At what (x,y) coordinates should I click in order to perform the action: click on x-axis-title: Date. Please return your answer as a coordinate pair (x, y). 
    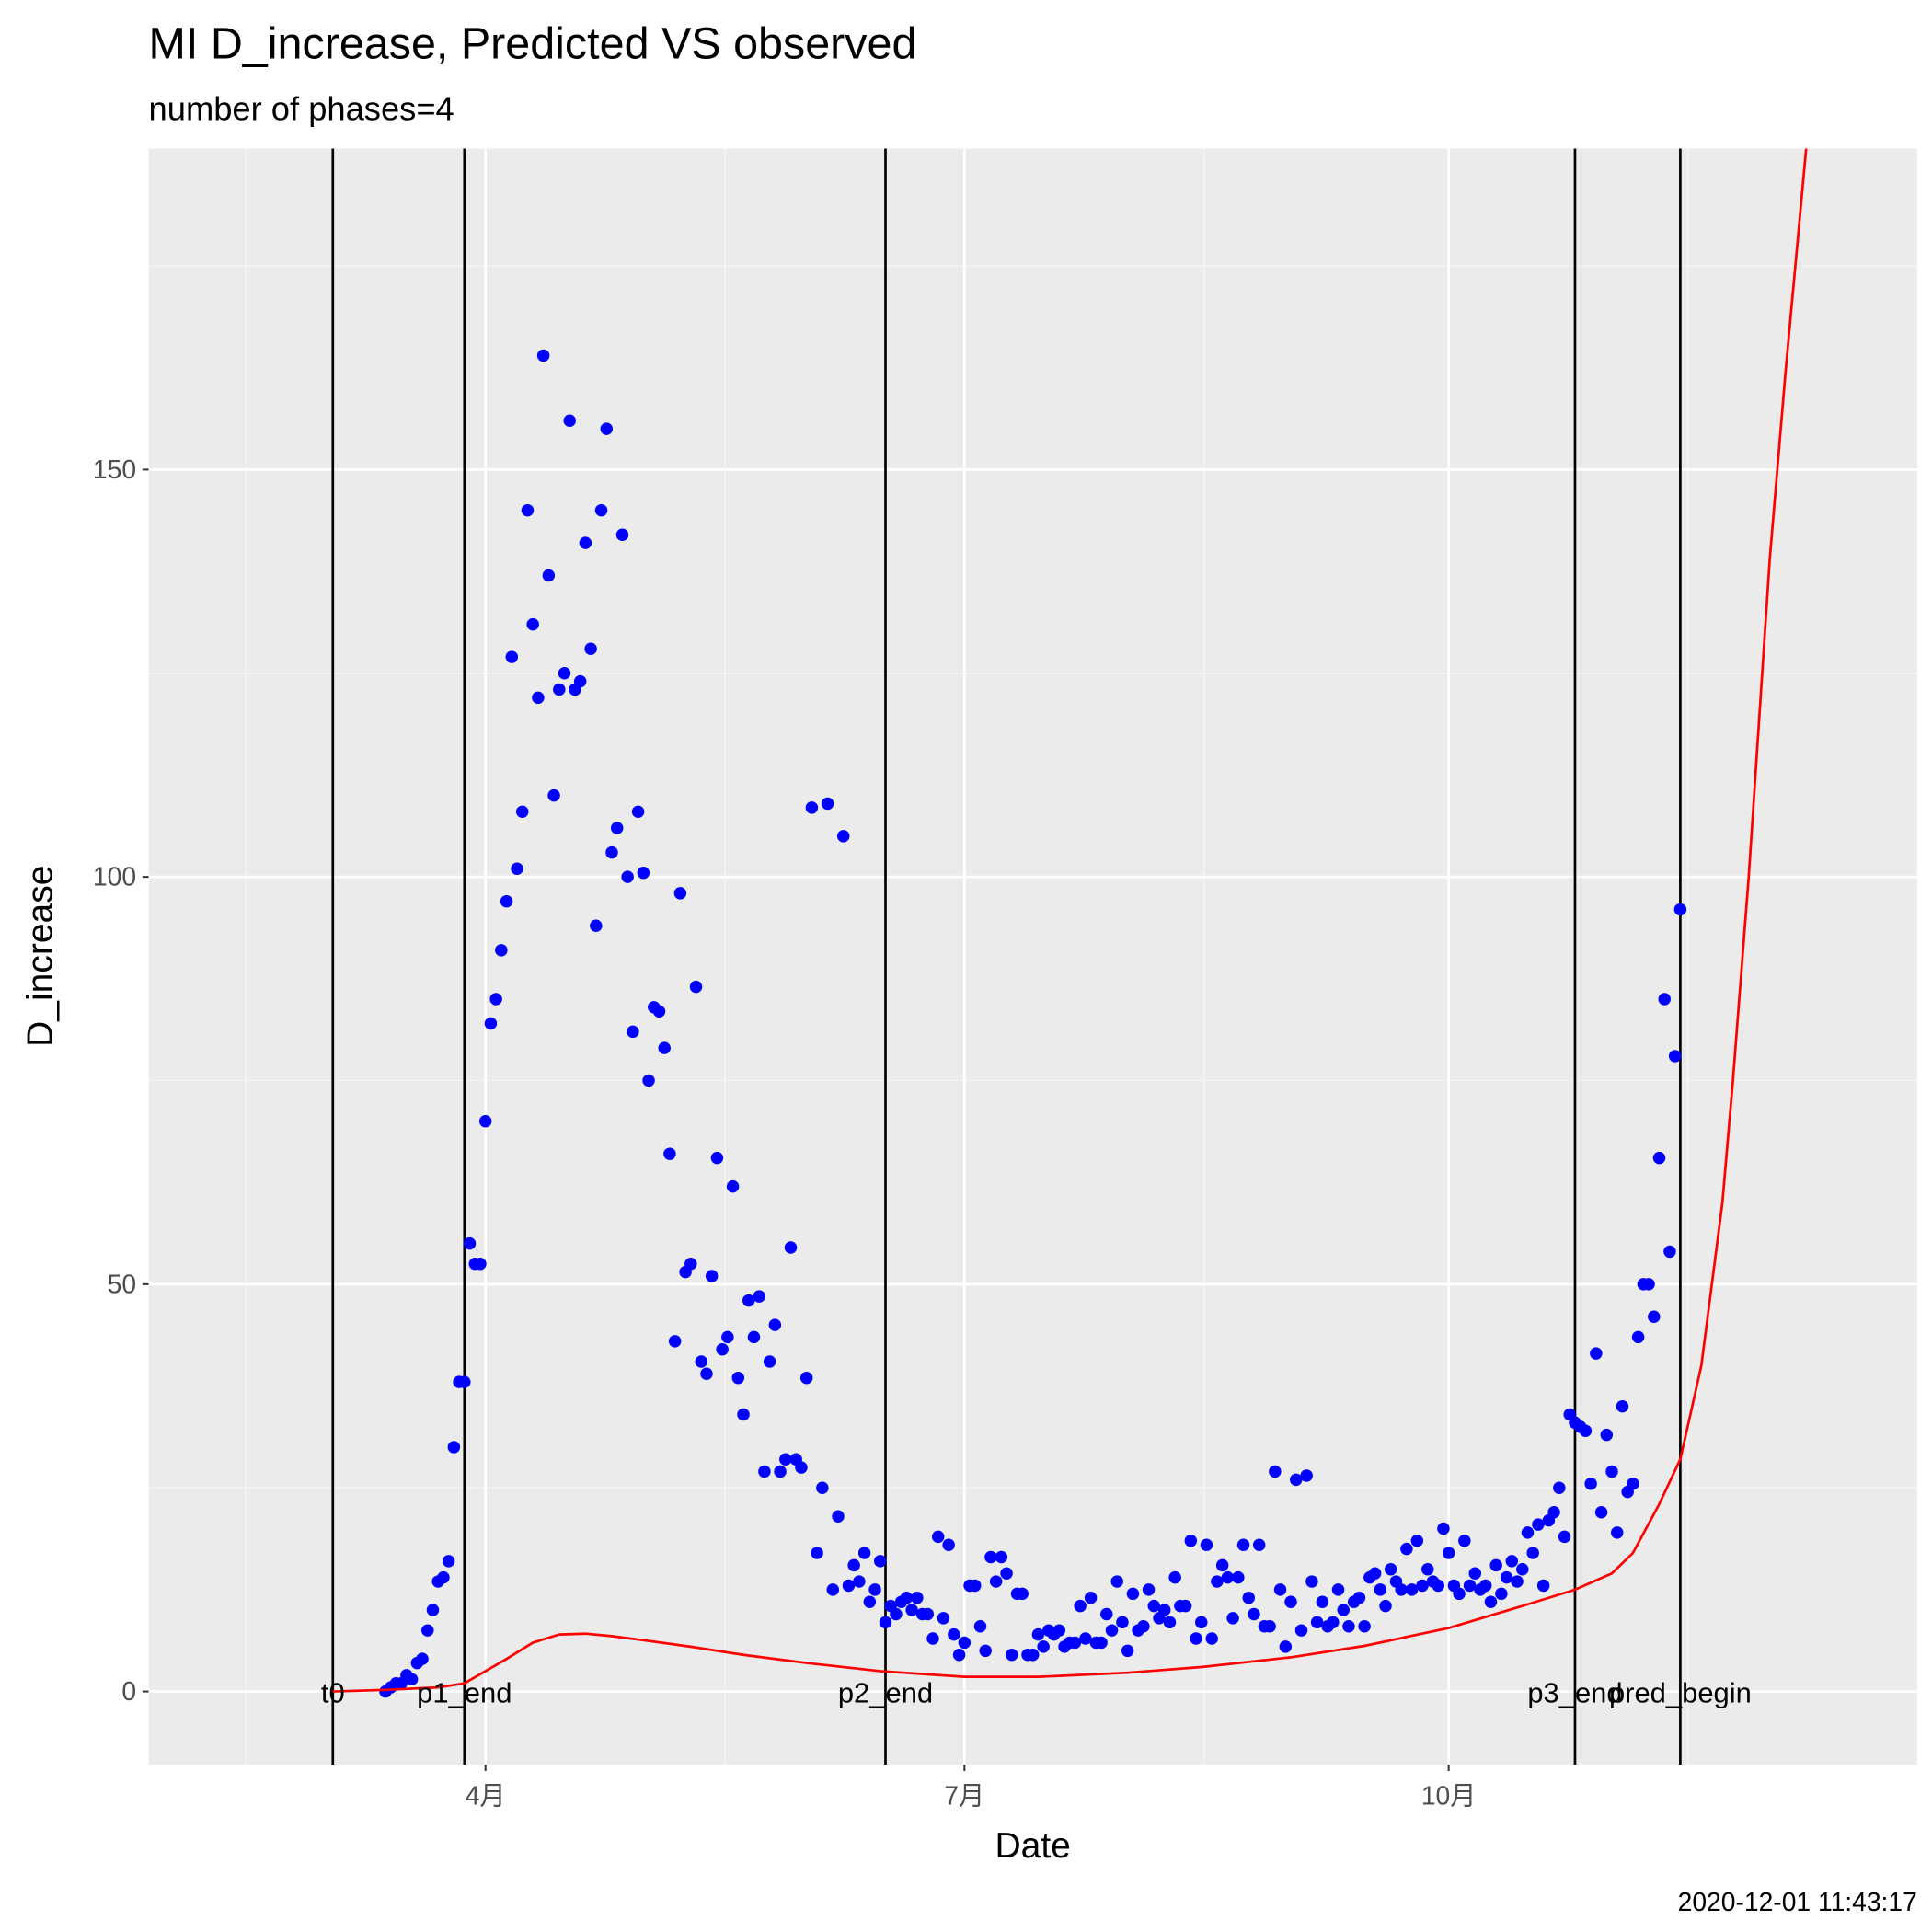
    Looking at the image, I should click on (1032, 1846).